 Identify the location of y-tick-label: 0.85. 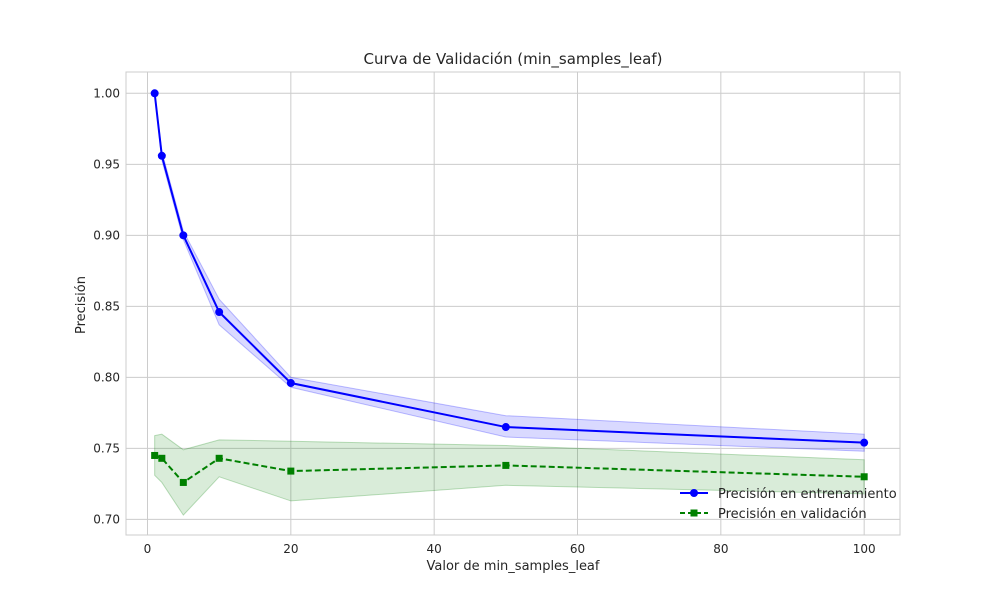
(106, 306).